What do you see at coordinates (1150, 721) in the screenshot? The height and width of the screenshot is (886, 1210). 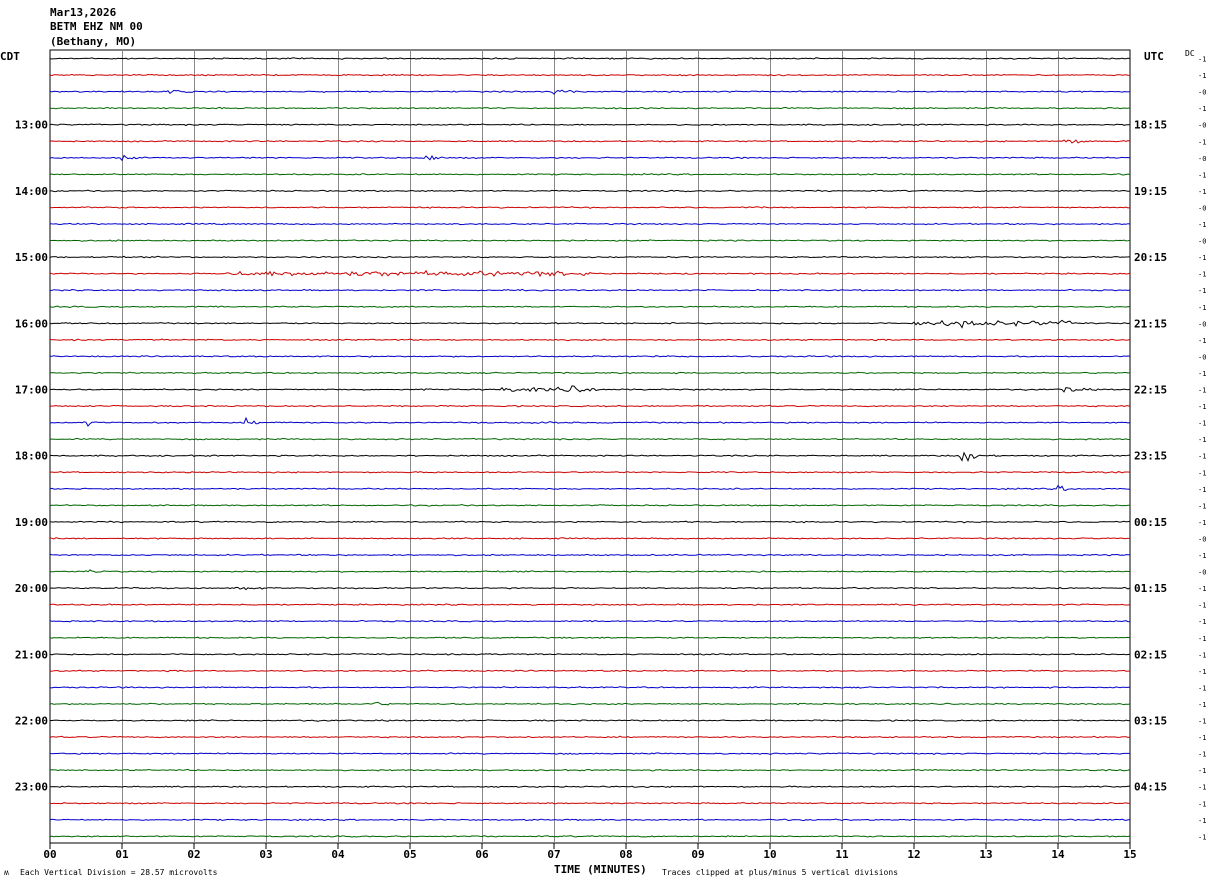 I see `right-hour-label: 03:15` at bounding box center [1150, 721].